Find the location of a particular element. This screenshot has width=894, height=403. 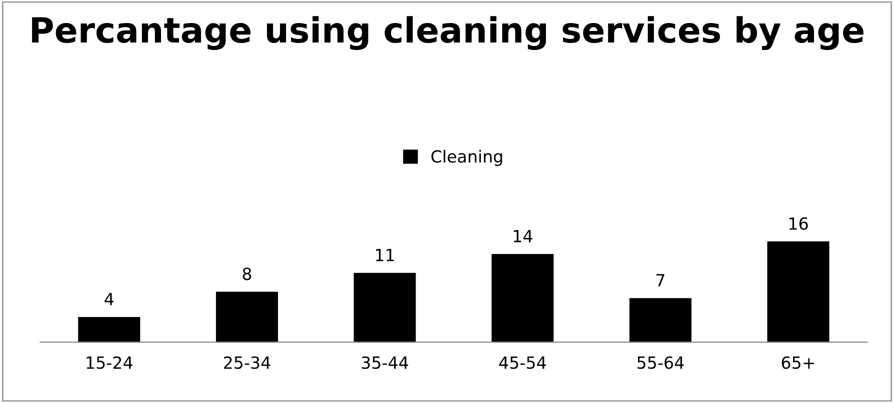

x-tick-label: 25-34 is located at coordinates (247, 362).